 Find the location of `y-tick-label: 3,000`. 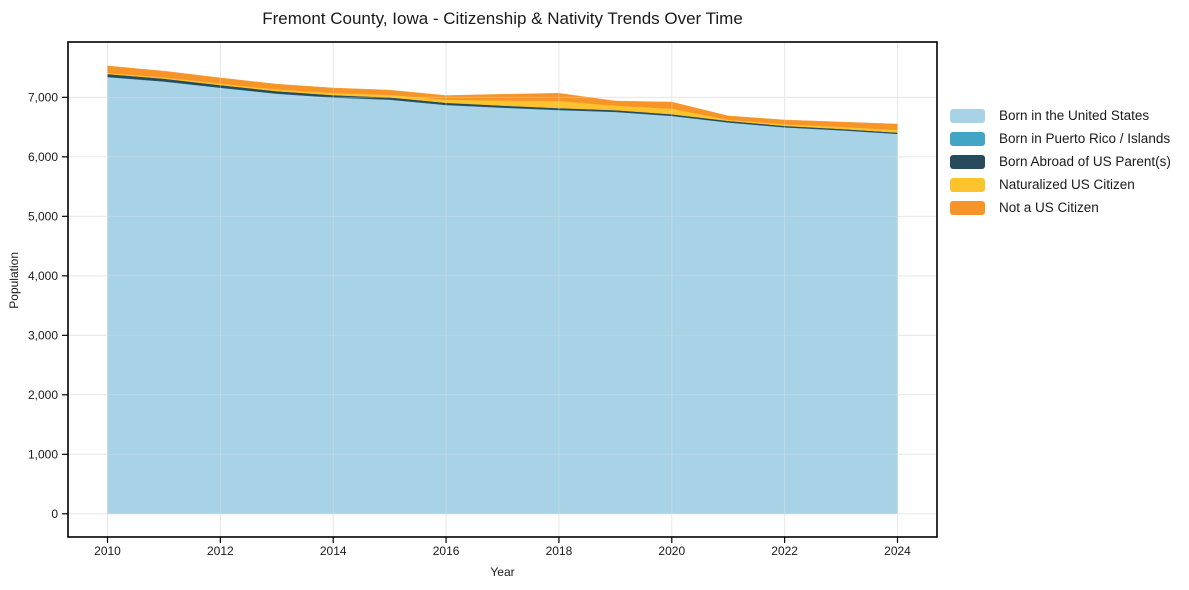

y-tick-label: 3,000 is located at coordinates (43, 335).